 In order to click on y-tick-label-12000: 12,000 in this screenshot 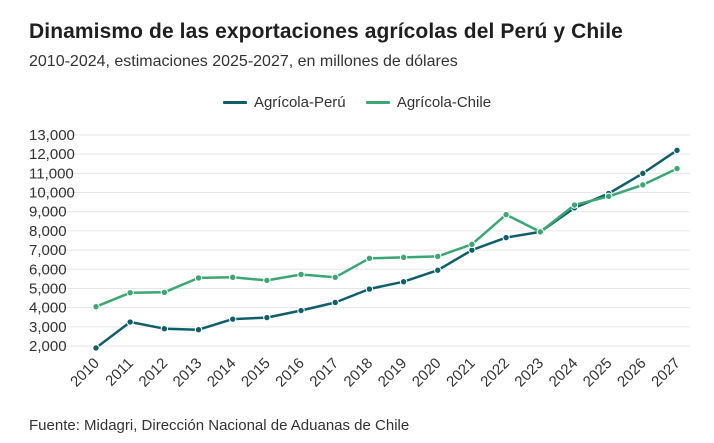, I will do `click(52, 154)`.